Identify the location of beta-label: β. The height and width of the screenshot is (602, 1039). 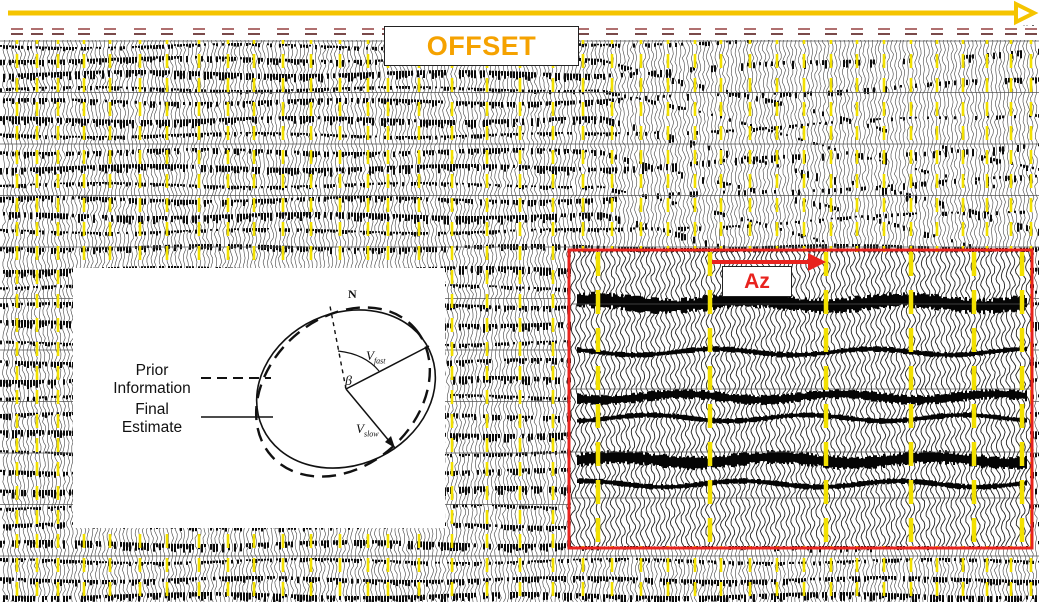
(348, 381).